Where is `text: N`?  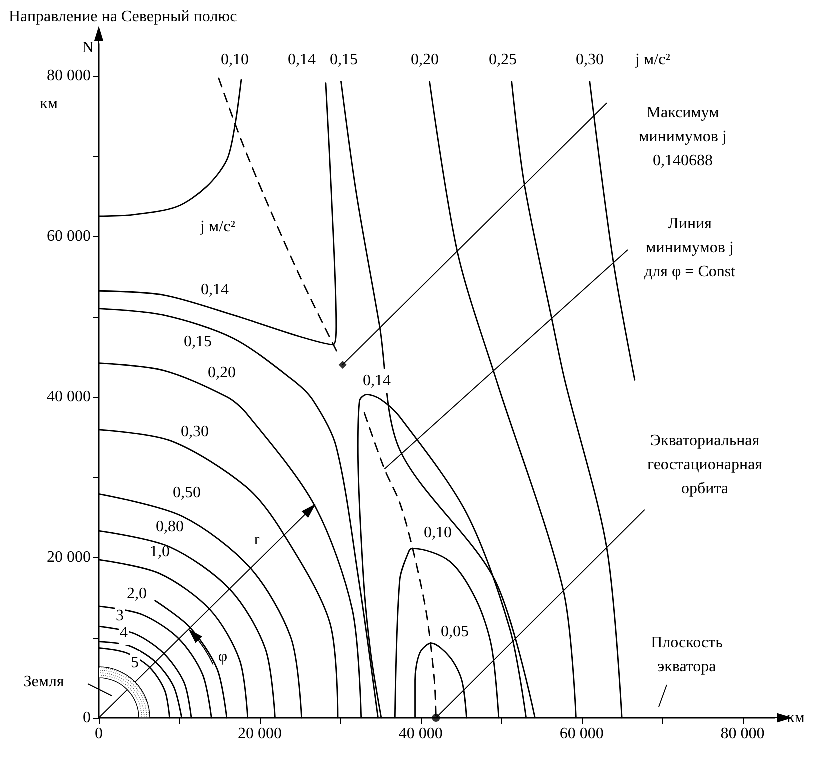
text: N is located at coordinates (88, 48).